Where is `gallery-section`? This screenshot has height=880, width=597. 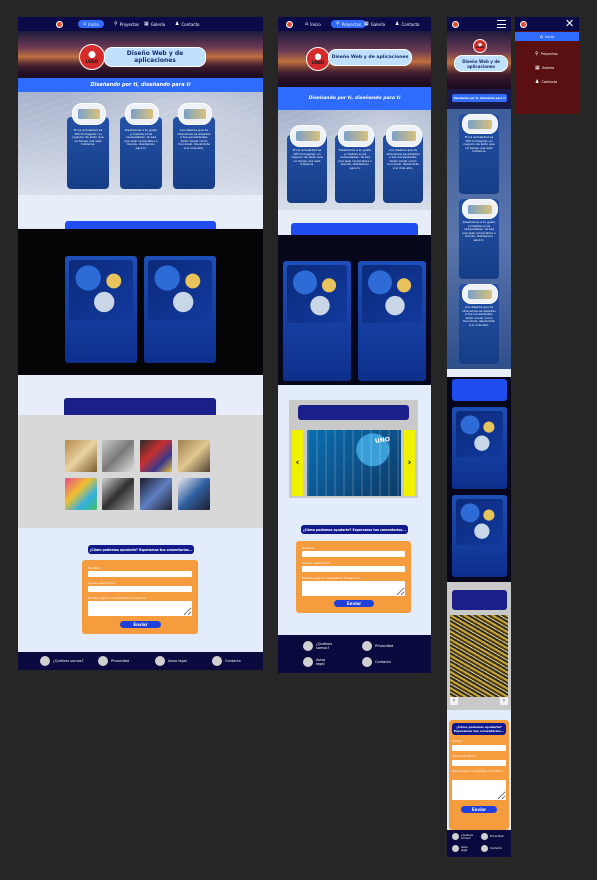
gallery-section is located at coordinates (140, 471).